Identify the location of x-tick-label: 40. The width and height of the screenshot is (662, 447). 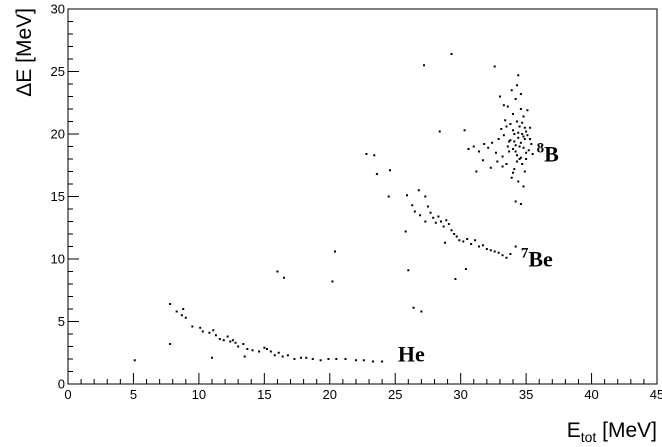
(591, 394).